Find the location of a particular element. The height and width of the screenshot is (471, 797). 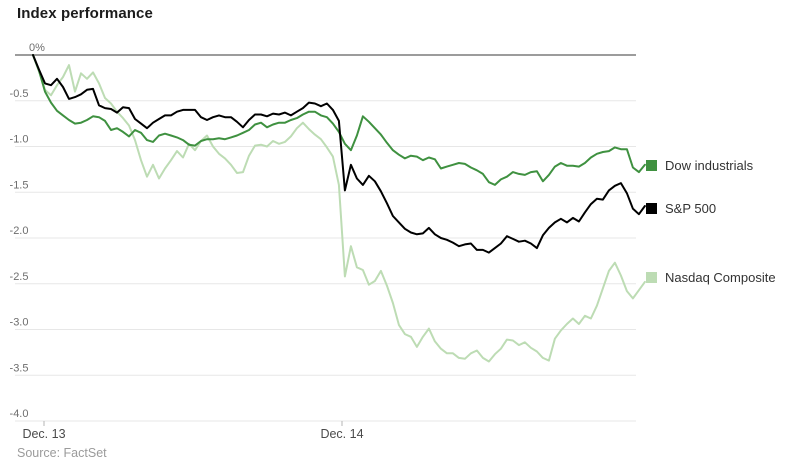

chart-title: Index performance is located at coordinates (85, 13).